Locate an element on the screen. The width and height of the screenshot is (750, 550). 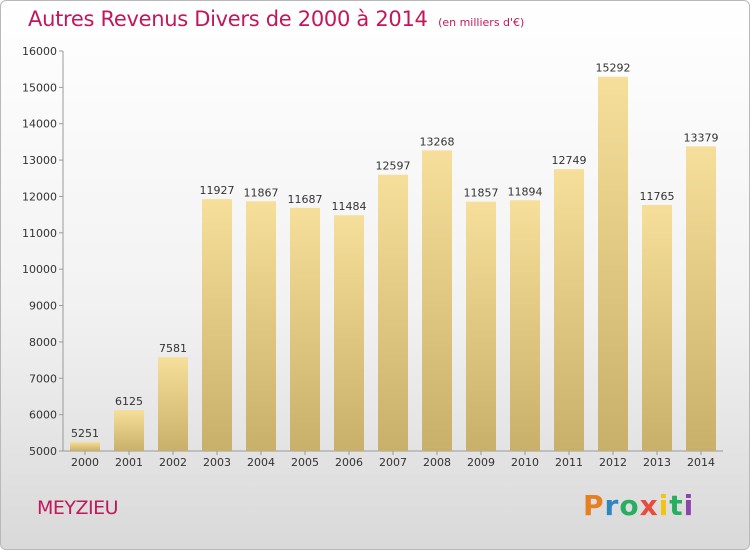
bar-value-label: 11927 is located at coordinates (217, 190).